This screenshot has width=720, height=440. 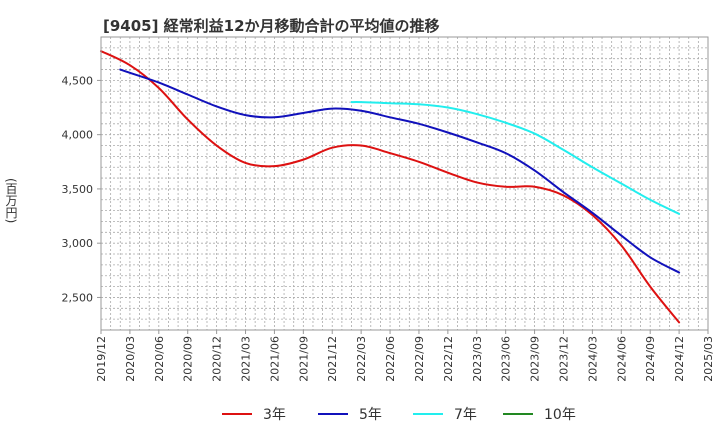 I want to click on x-tick-label: 2023/12, so click(x=563, y=359).